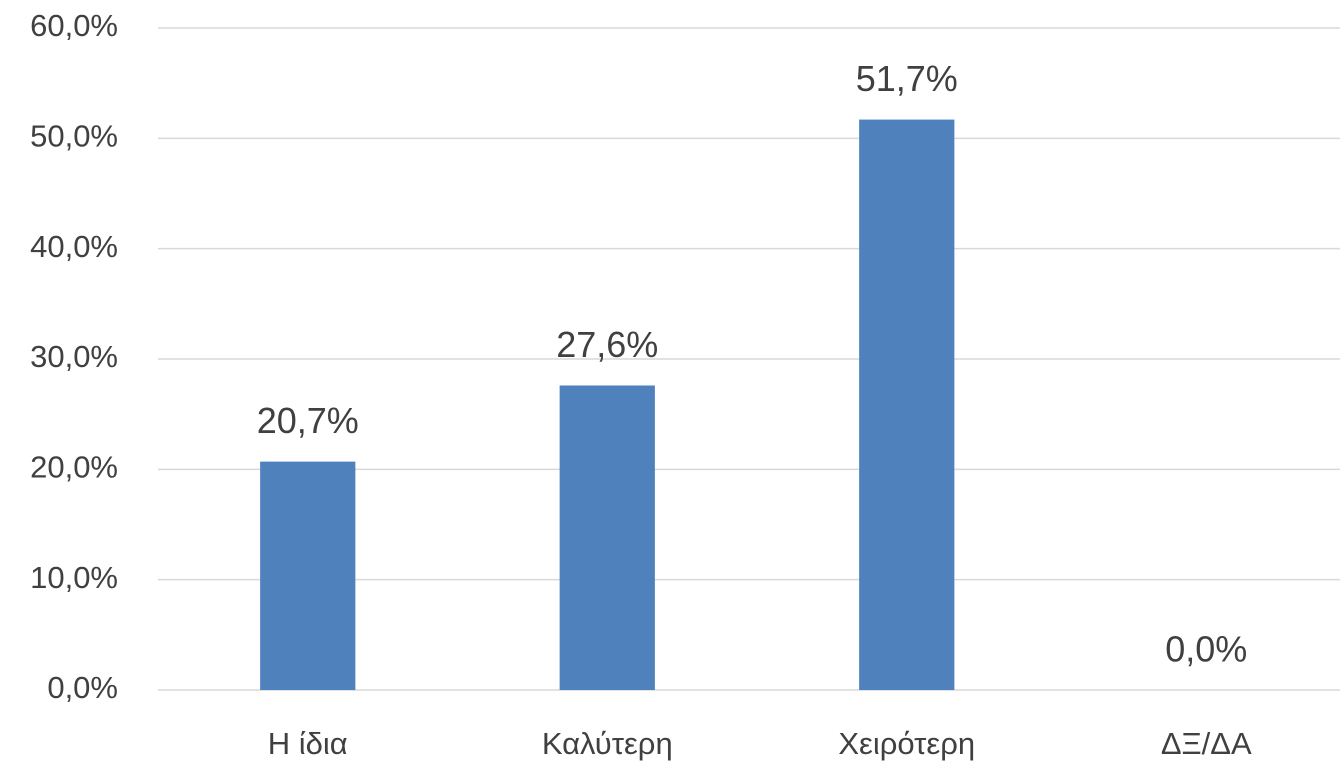 The width and height of the screenshot is (1340, 765). What do you see at coordinates (907, 78) in the screenshot?
I see `data-label: 51,7%` at bounding box center [907, 78].